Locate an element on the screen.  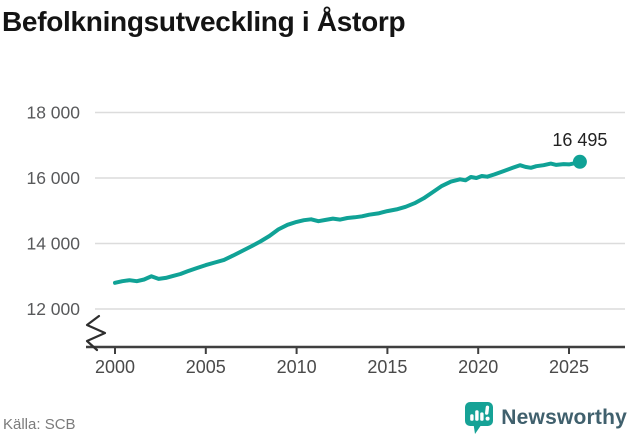
y-tick-label: 14 000 is located at coordinates (53, 244).